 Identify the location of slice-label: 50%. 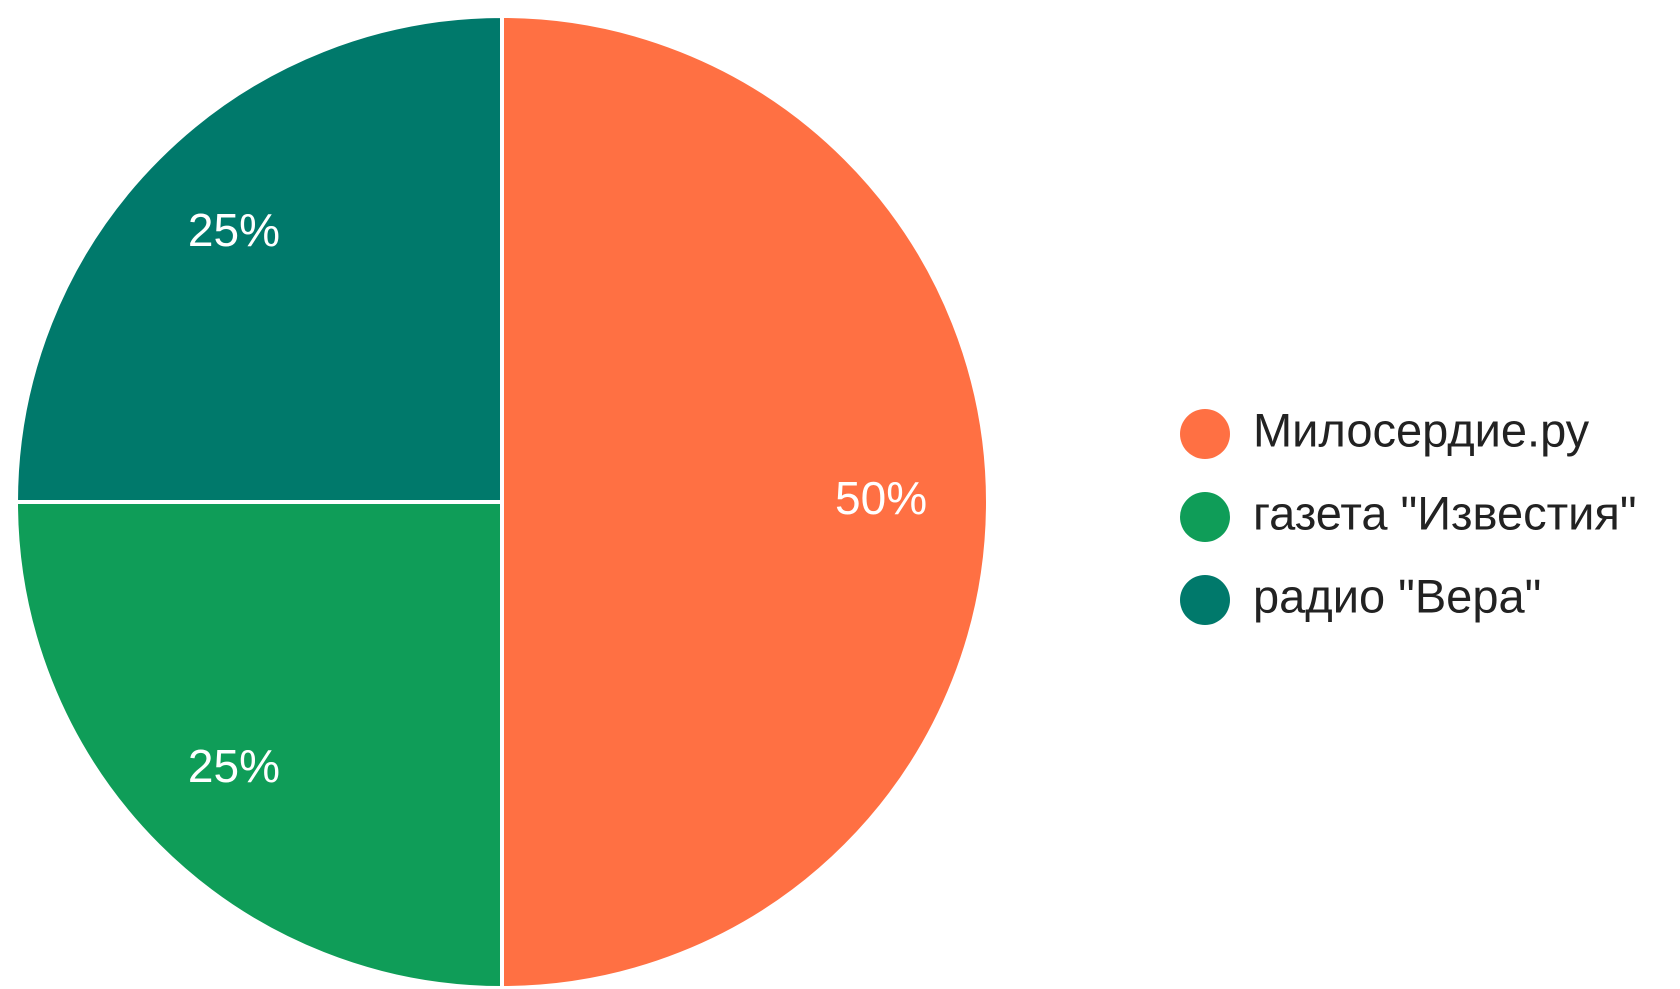
(881, 498).